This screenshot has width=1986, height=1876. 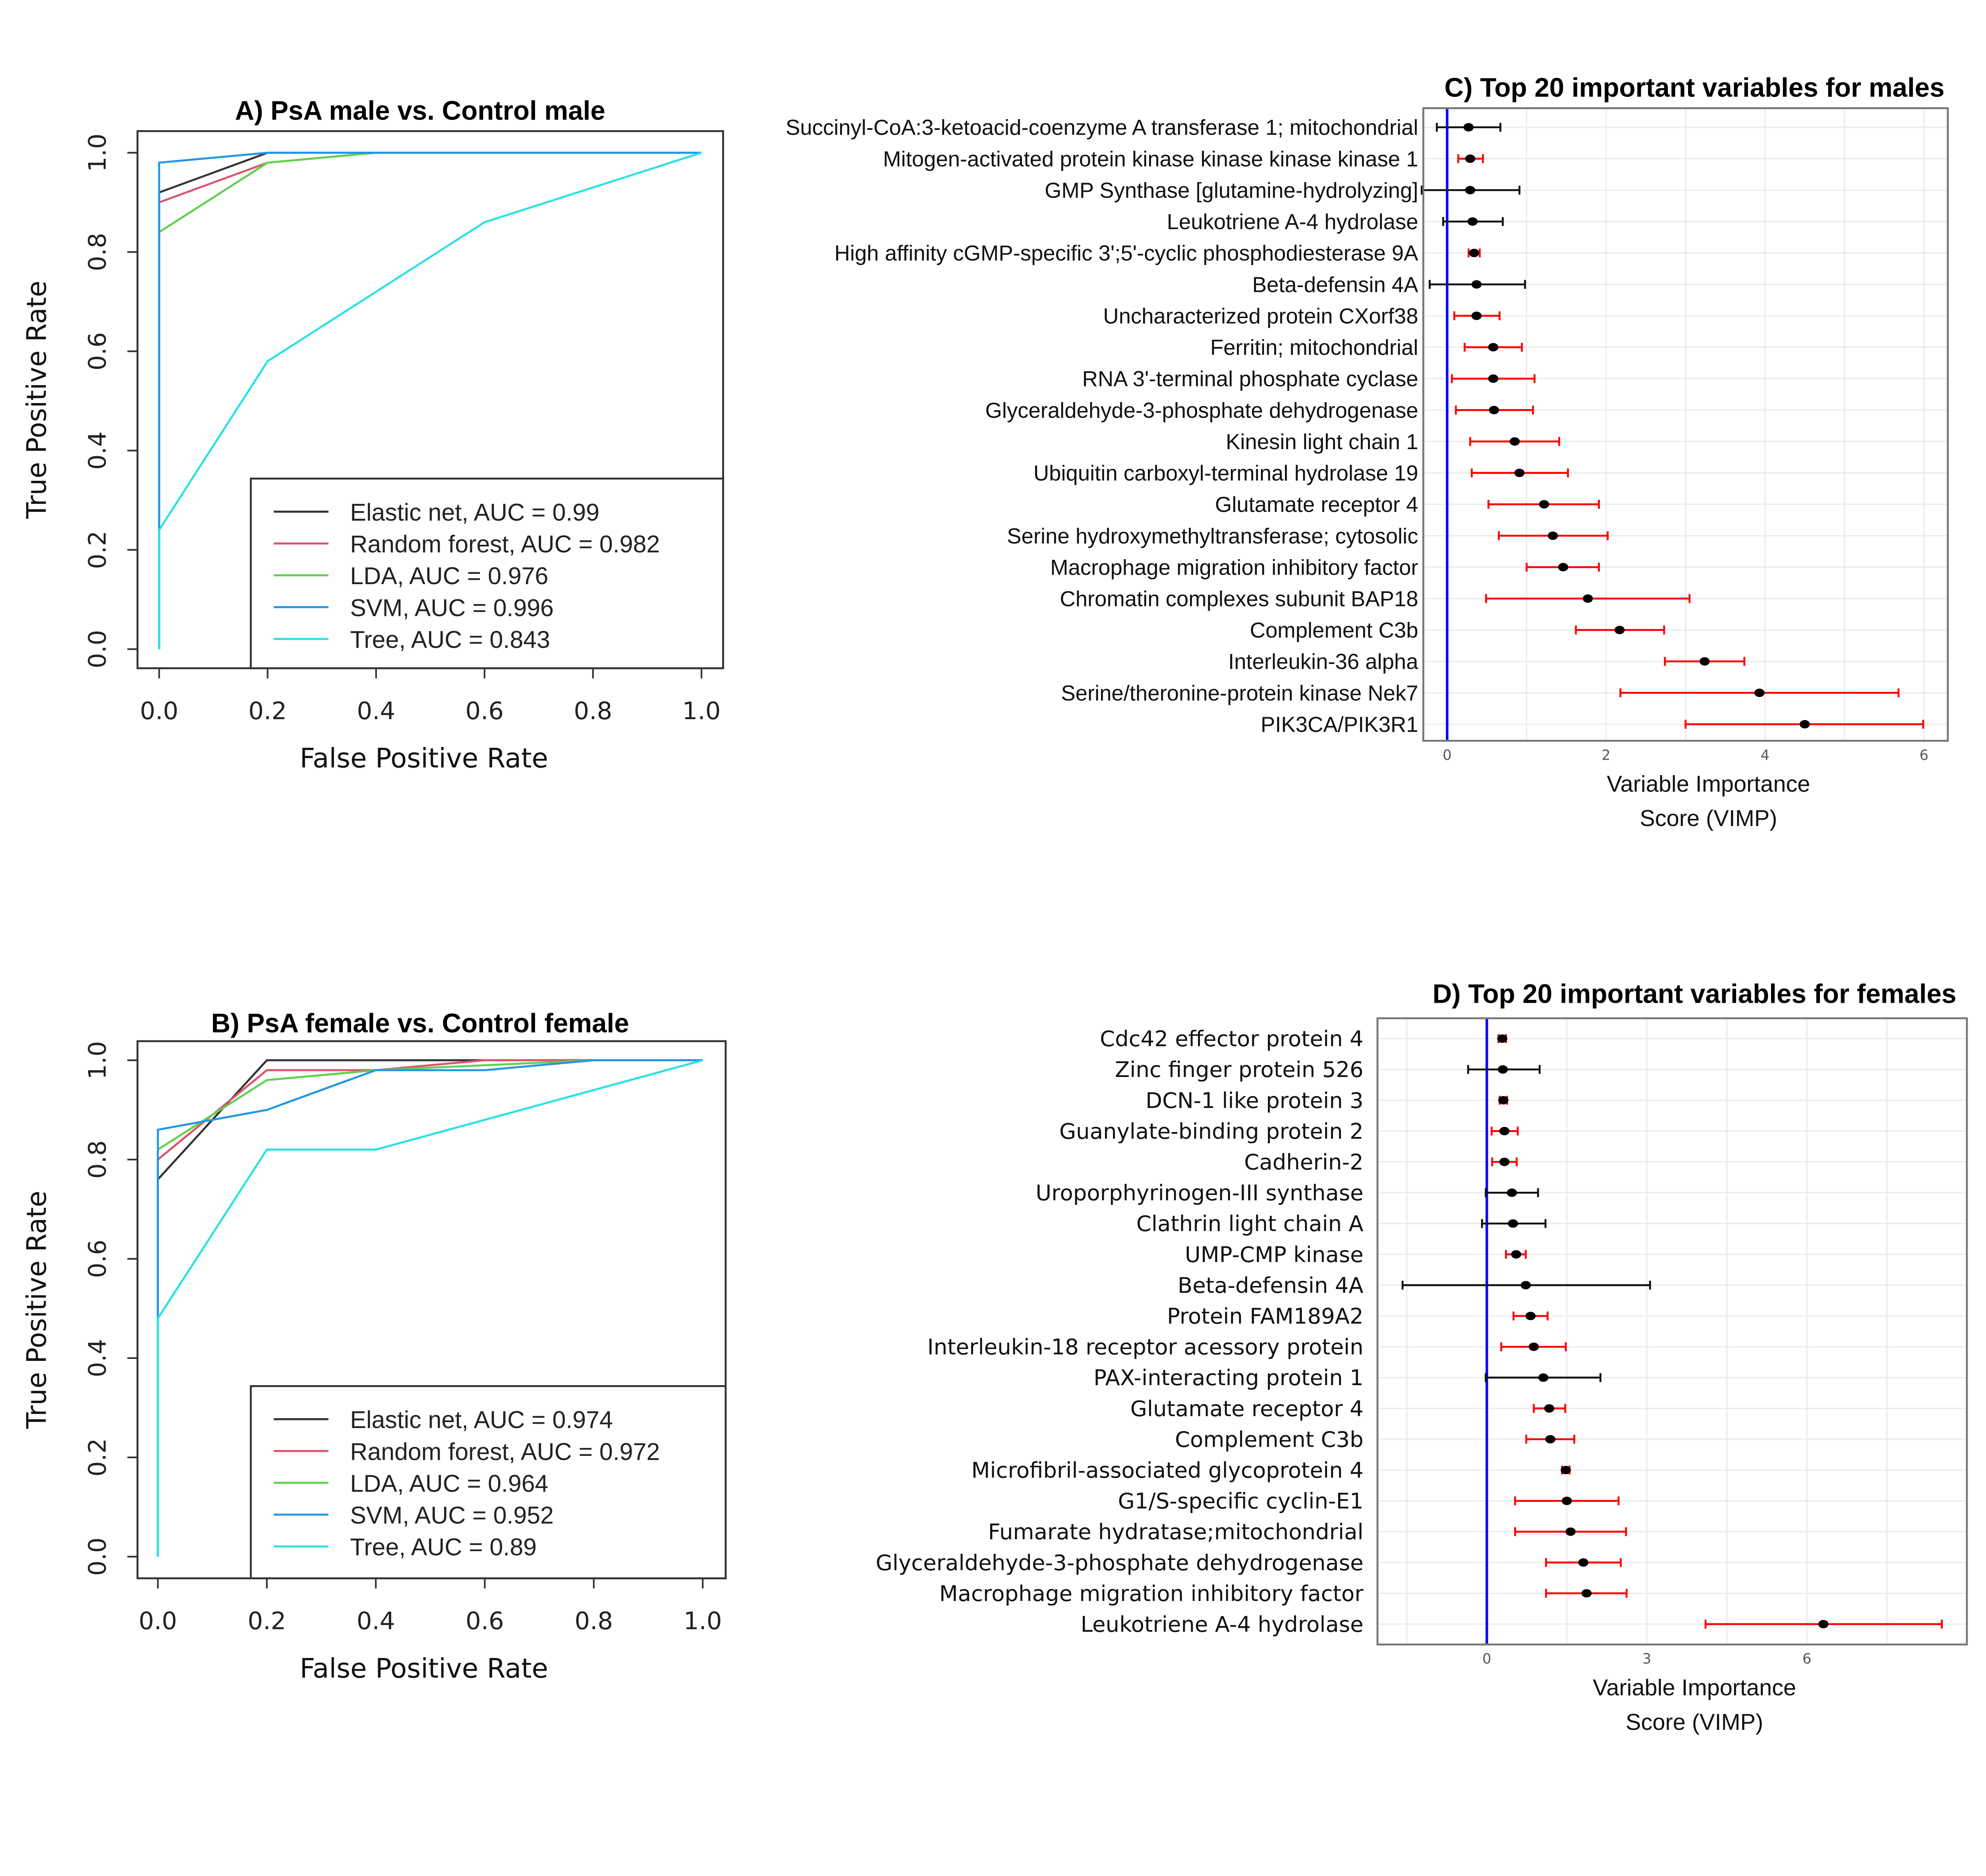 What do you see at coordinates (505, 1451) in the screenshot?
I see `legend-entry: Random forest, AUC = 0.972` at bounding box center [505, 1451].